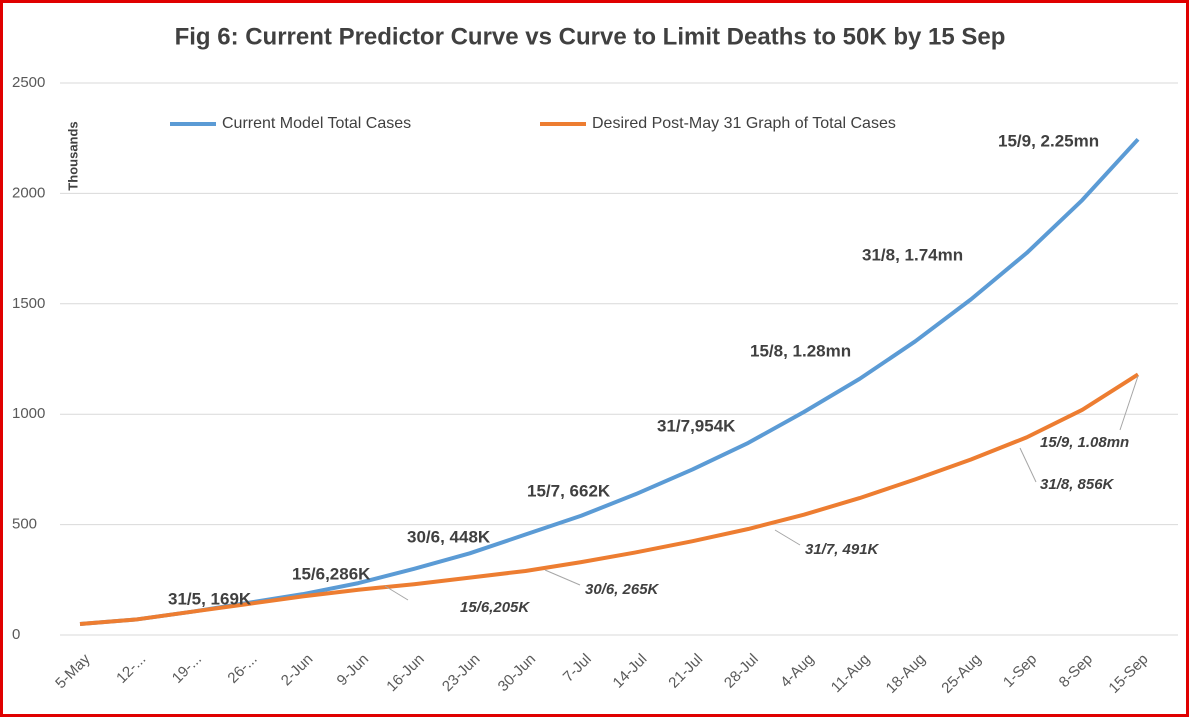 The width and height of the screenshot is (1189, 717). I want to click on y-axis-label: Thousands, so click(72, 155).